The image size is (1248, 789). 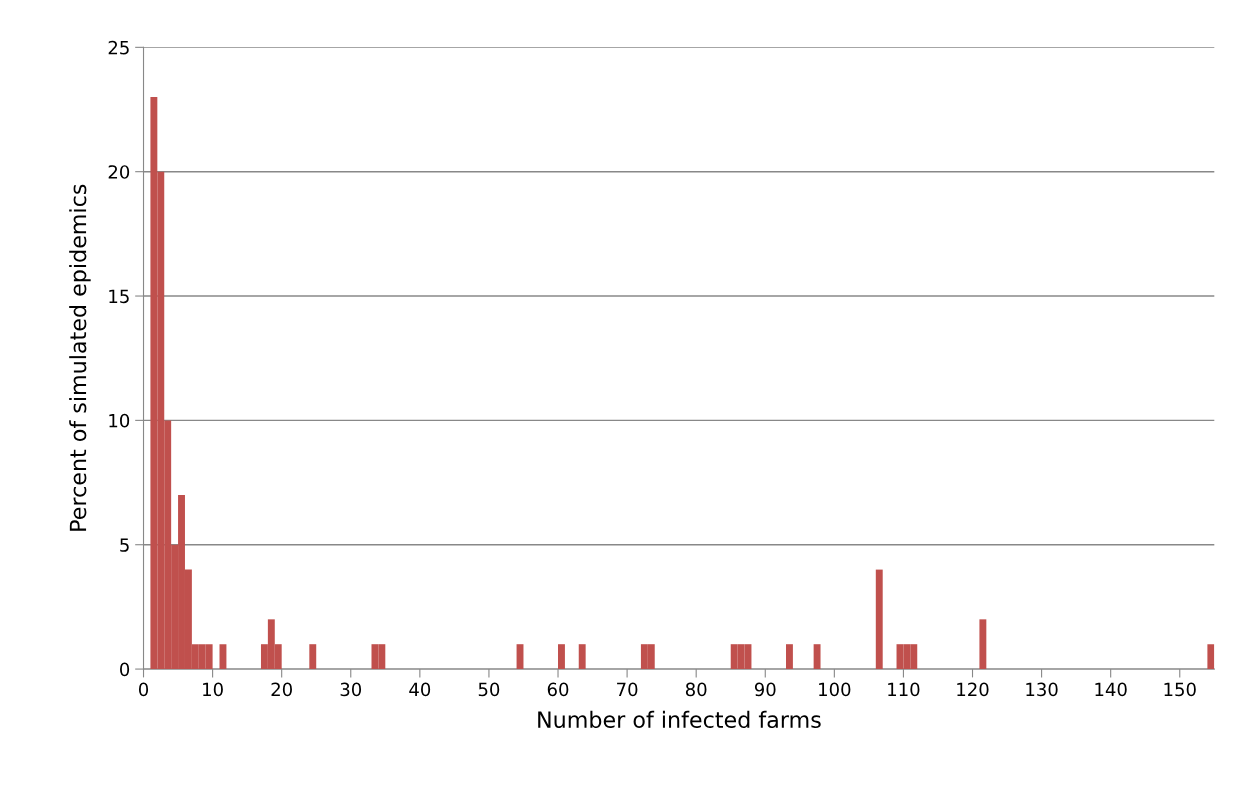 What do you see at coordinates (420, 689) in the screenshot?
I see `x-tick-label: 40` at bounding box center [420, 689].